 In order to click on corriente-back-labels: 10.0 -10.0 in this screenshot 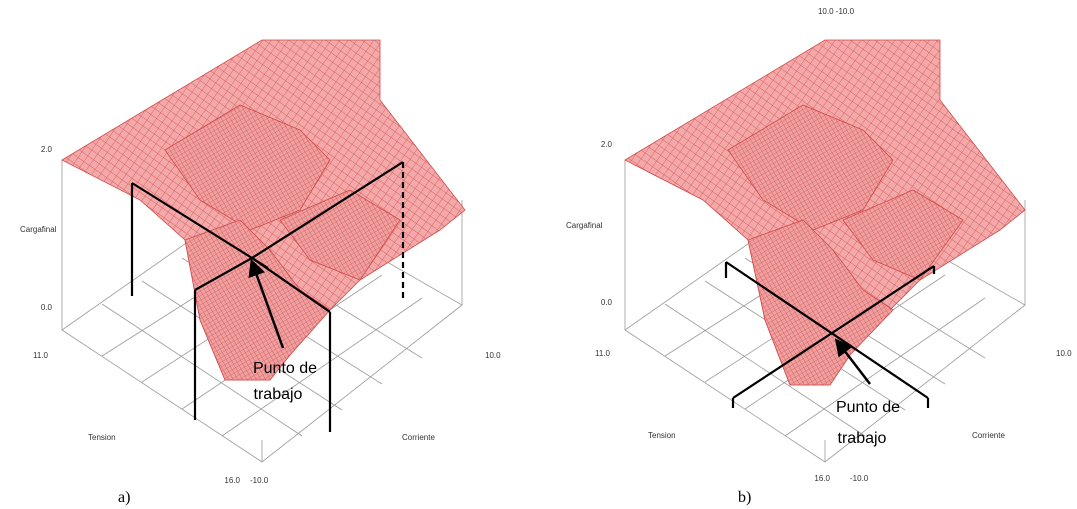, I will do `click(836, 11)`.